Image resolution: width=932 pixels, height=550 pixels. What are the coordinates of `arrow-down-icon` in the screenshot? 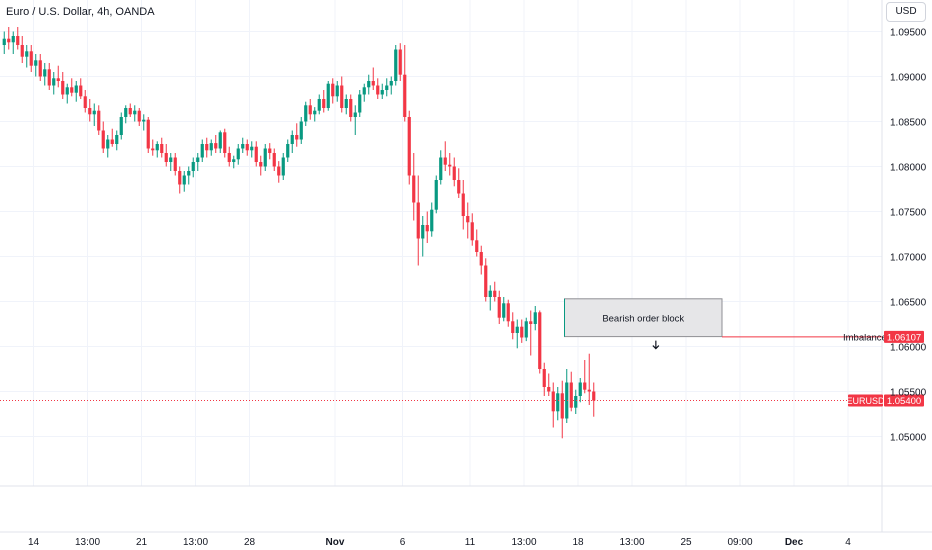 It's located at (656, 345).